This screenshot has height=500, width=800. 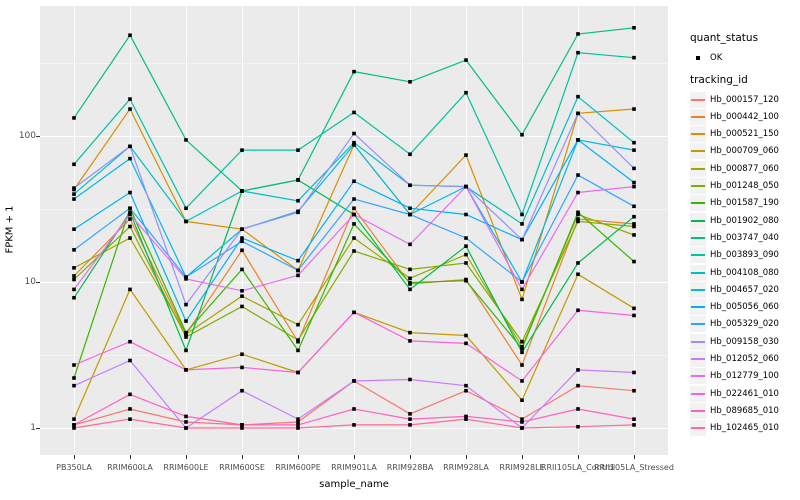 What do you see at coordinates (698, 58) in the screenshot?
I see `quant-status-ok-point-icon` at bounding box center [698, 58].